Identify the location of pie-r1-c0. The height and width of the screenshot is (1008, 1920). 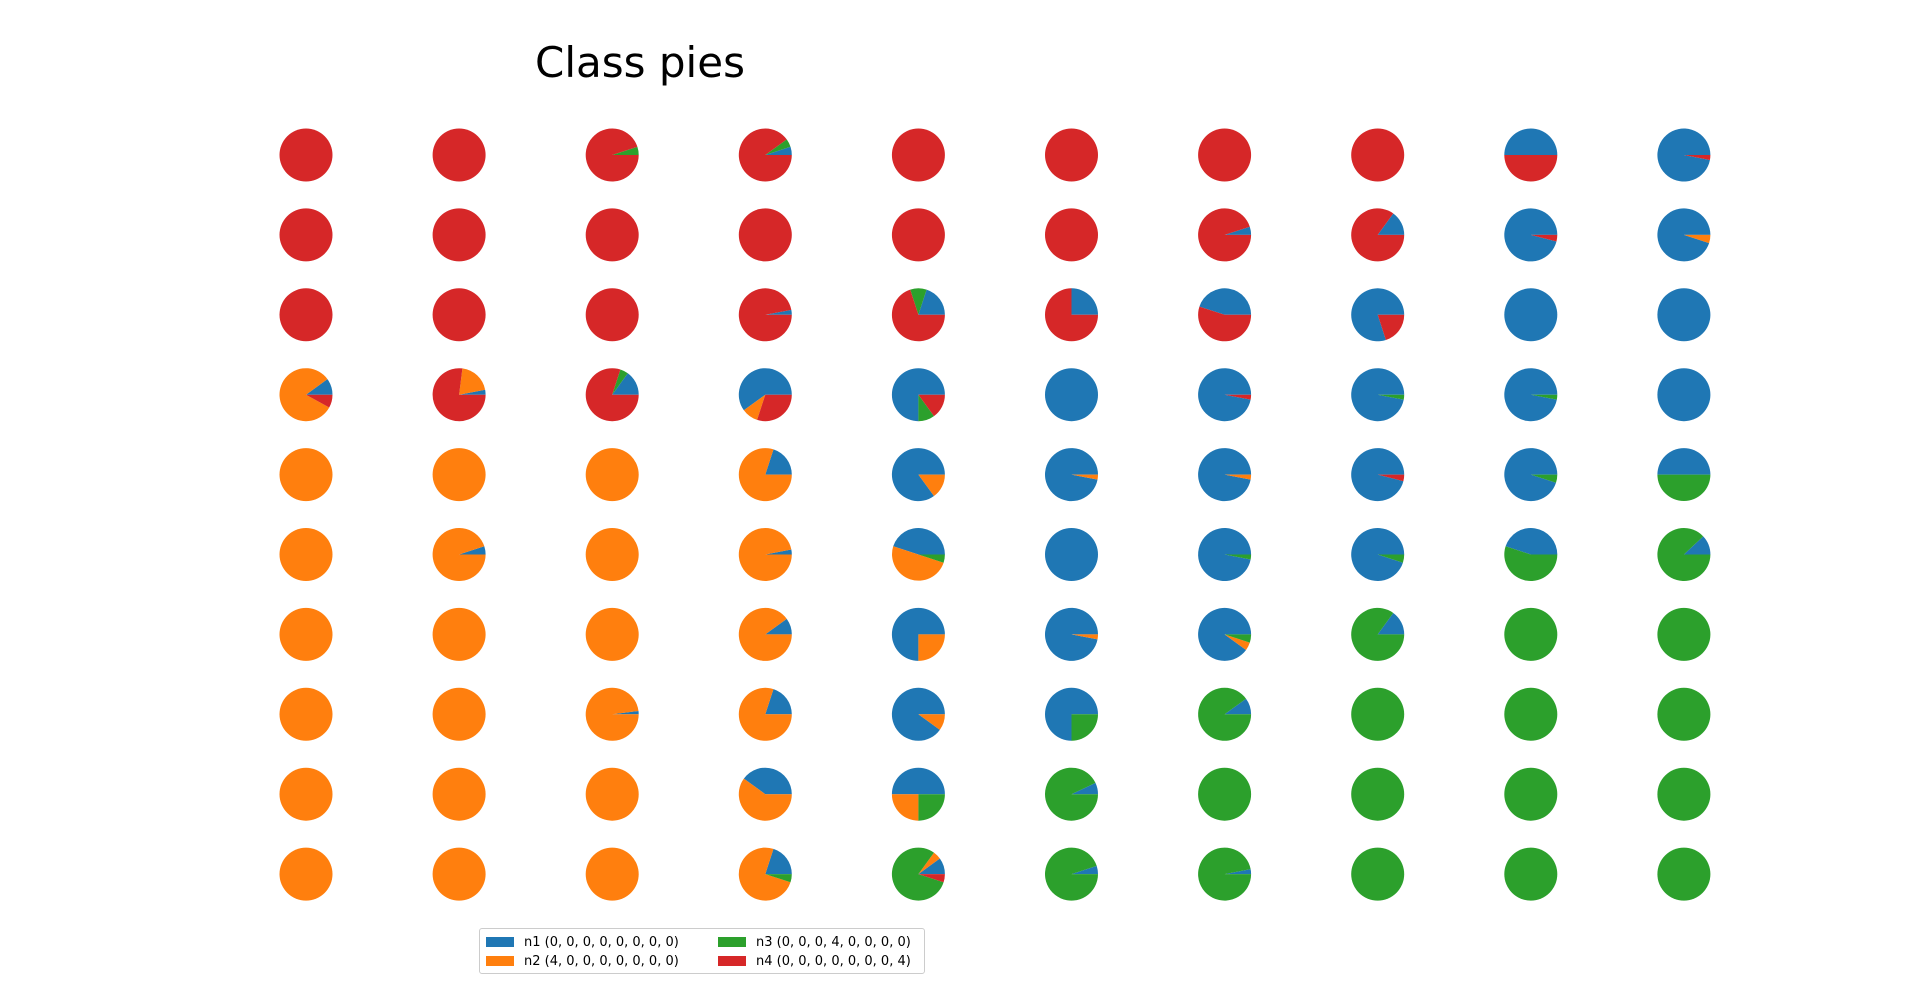
(306, 235).